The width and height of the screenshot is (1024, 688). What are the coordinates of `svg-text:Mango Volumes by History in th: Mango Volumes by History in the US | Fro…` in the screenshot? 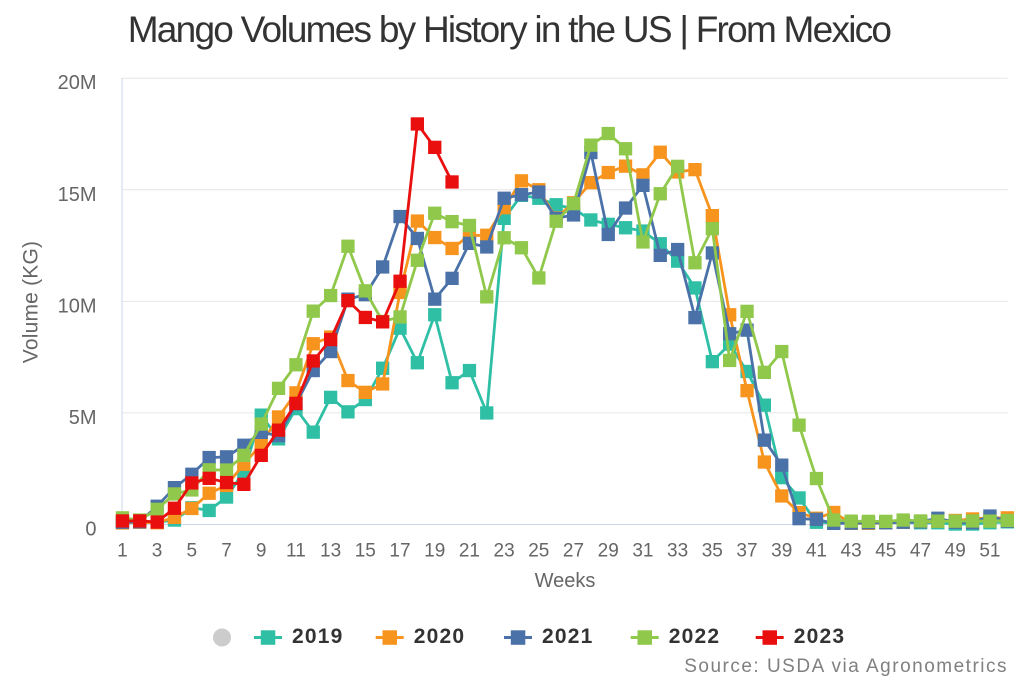 It's located at (510, 29).